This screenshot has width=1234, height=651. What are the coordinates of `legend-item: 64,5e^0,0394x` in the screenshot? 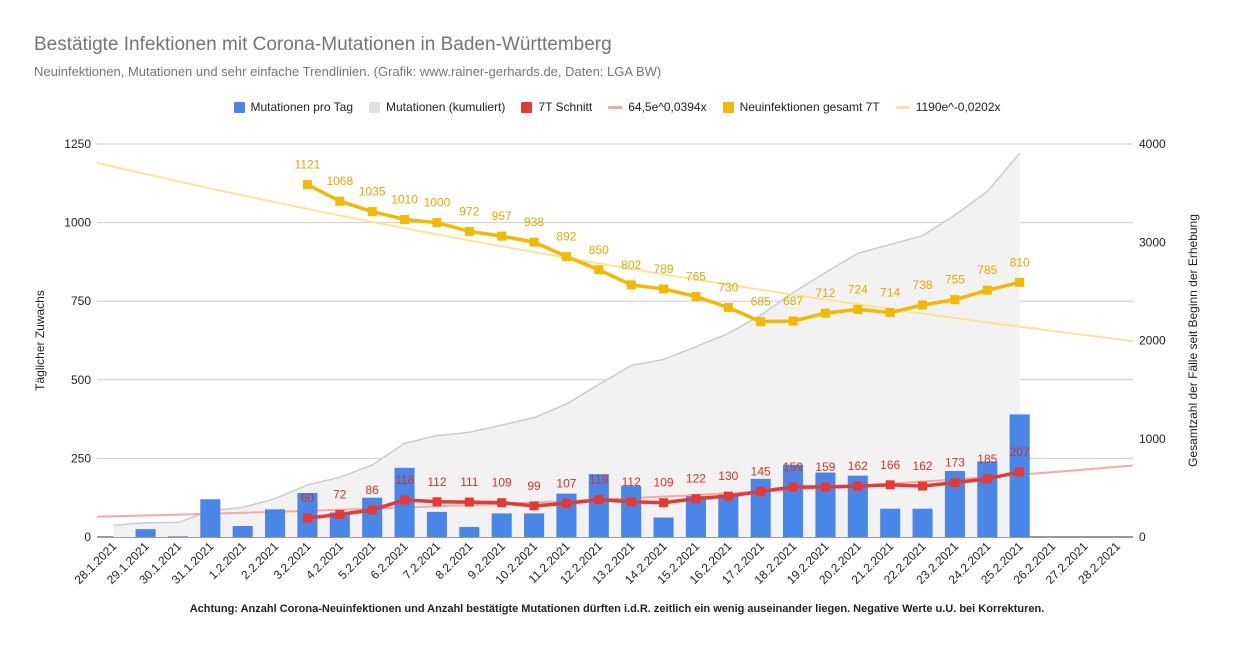 It's located at (657, 107).